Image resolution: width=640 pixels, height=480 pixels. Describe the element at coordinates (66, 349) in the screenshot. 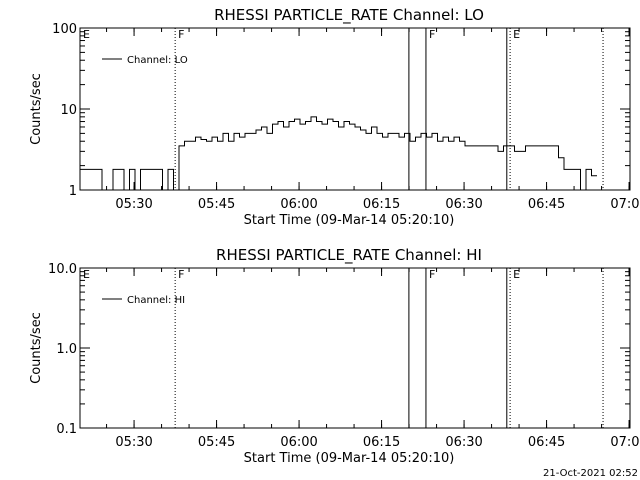

I see `y-tick-label: 1.0` at that location.